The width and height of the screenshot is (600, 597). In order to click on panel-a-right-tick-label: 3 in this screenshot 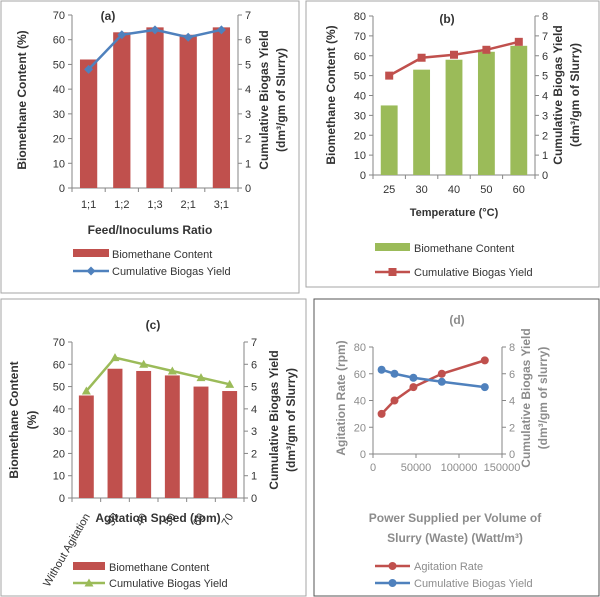, I will do `click(248, 115)`.